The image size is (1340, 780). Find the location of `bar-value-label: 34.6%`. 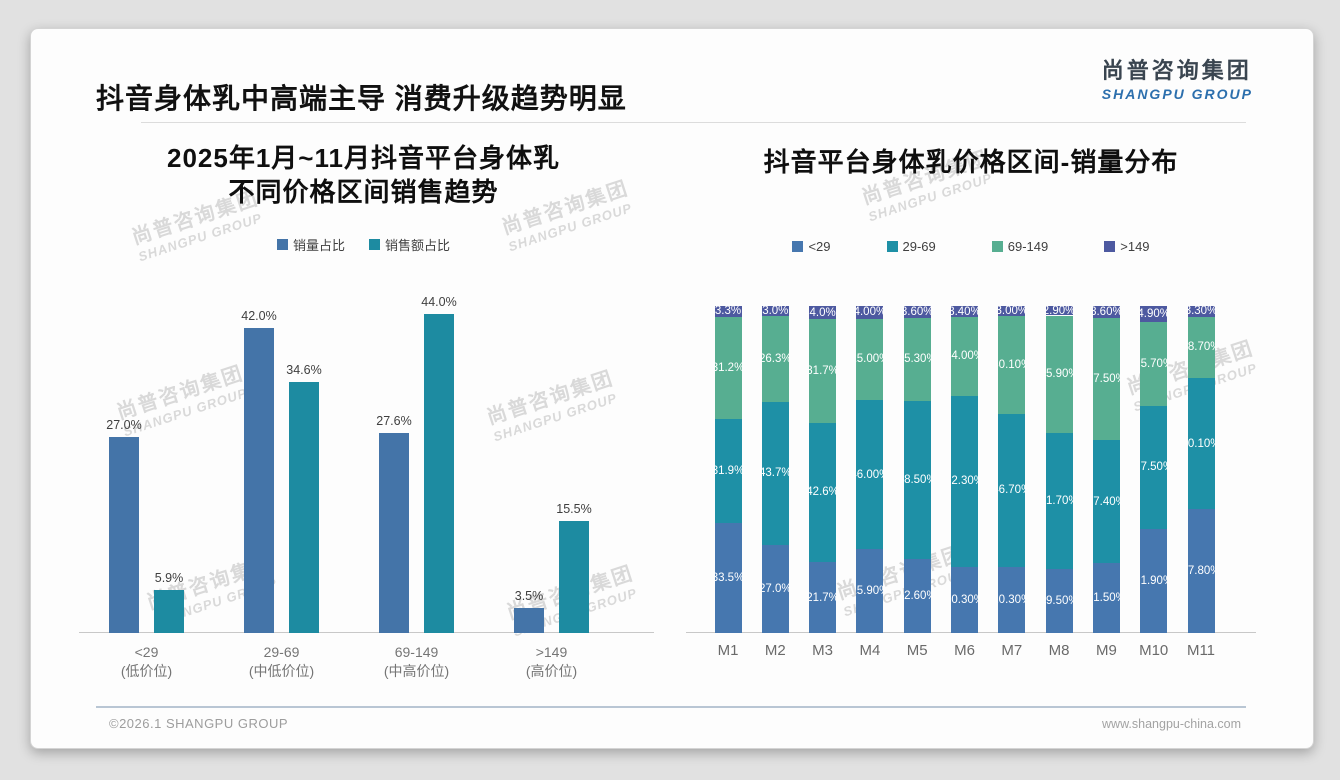

bar-value-label: 34.6% is located at coordinates (304, 370).